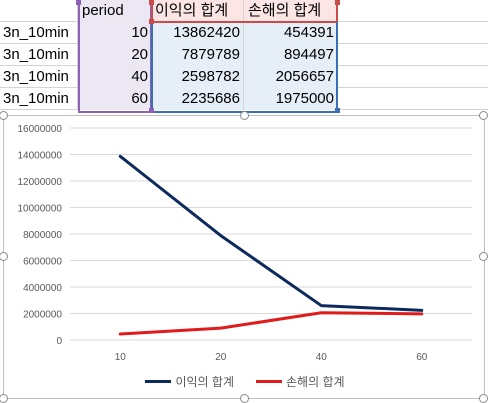 Image resolution: width=488 pixels, height=403 pixels. What do you see at coordinates (197, 55) in the screenshot?
I see `cell-profit: 7879789` at bounding box center [197, 55].